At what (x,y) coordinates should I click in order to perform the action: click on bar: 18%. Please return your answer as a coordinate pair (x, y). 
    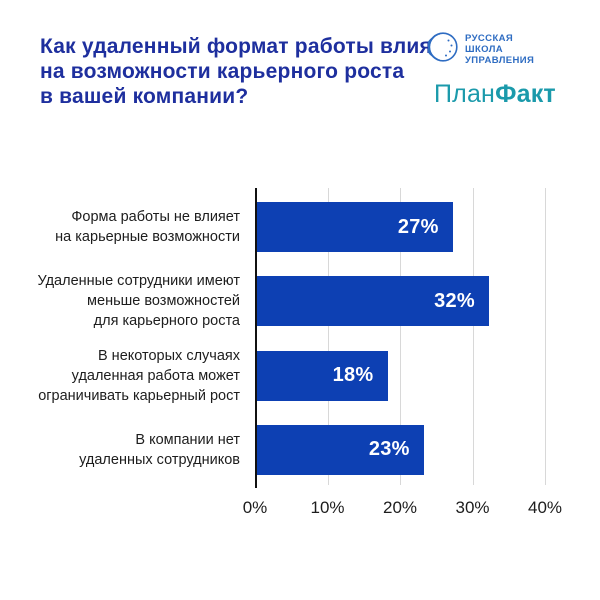
    Looking at the image, I should click on (322, 375).